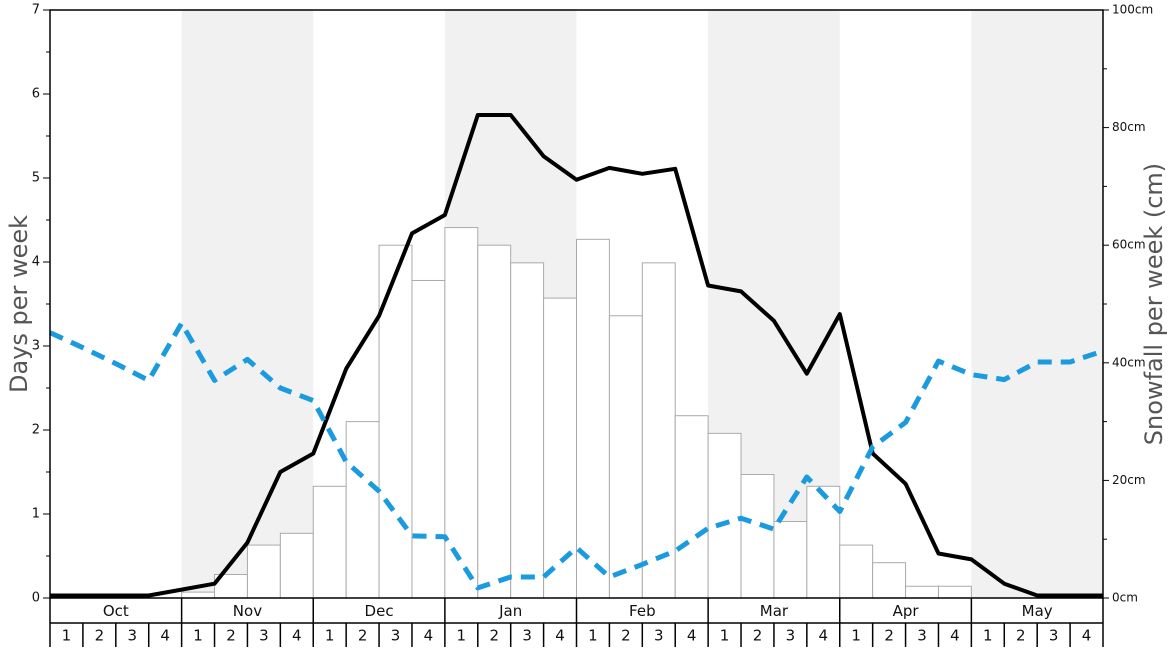 The height and width of the screenshot is (648, 1168). Describe the element at coordinates (36, 10) in the screenshot. I see `y-tick-label: 7` at that location.